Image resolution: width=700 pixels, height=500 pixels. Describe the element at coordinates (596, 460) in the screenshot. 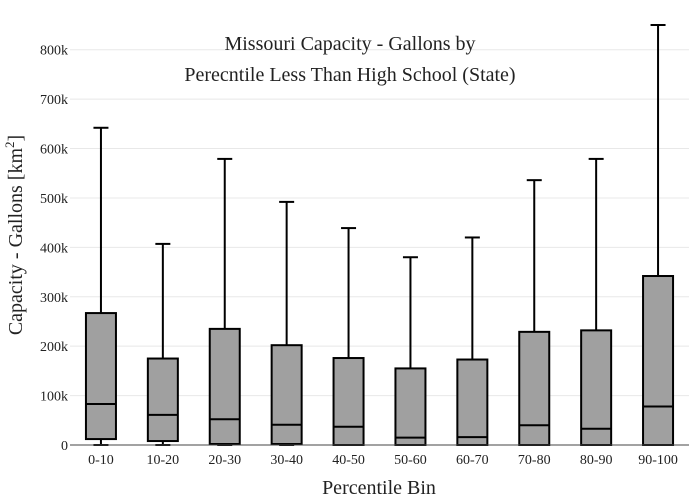

I see `x-tick-label: 80-90` at that location.